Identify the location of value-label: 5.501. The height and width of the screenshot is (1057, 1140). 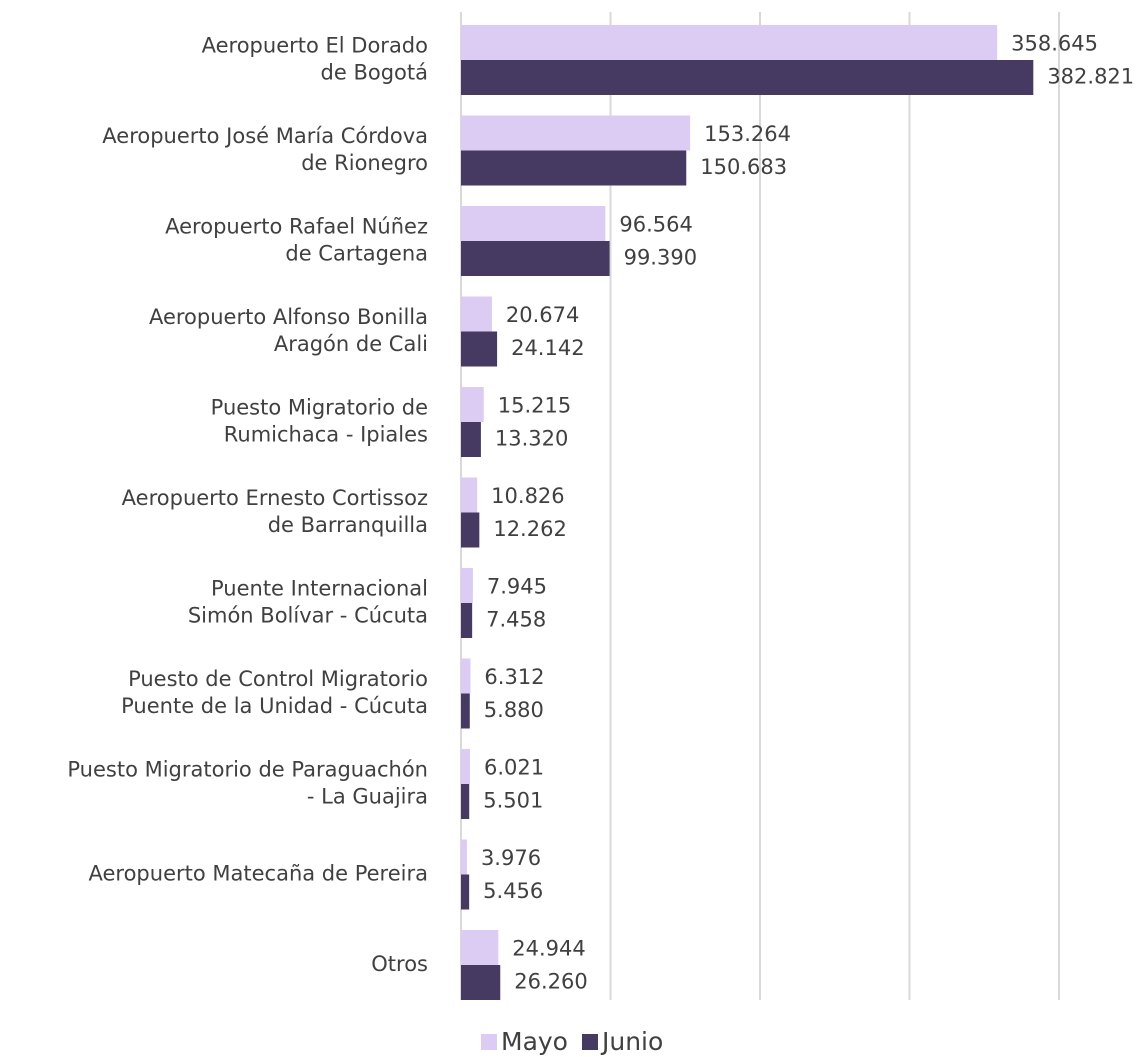
(513, 801).